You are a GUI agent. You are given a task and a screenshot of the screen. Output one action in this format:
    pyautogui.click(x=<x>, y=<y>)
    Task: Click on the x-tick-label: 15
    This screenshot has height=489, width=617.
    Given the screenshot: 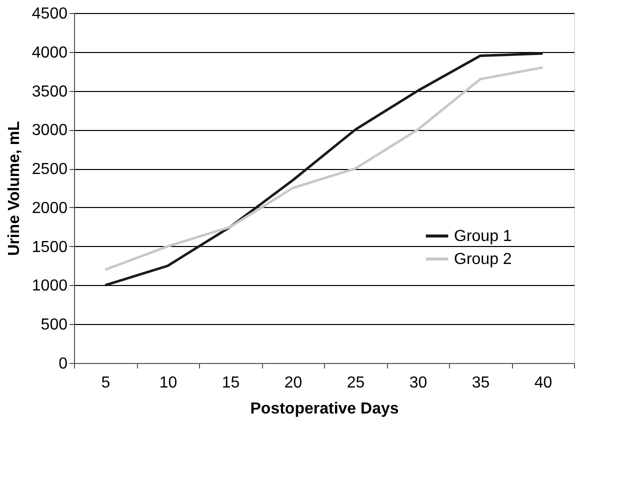 What is the action you would take?
    pyautogui.click(x=231, y=383)
    